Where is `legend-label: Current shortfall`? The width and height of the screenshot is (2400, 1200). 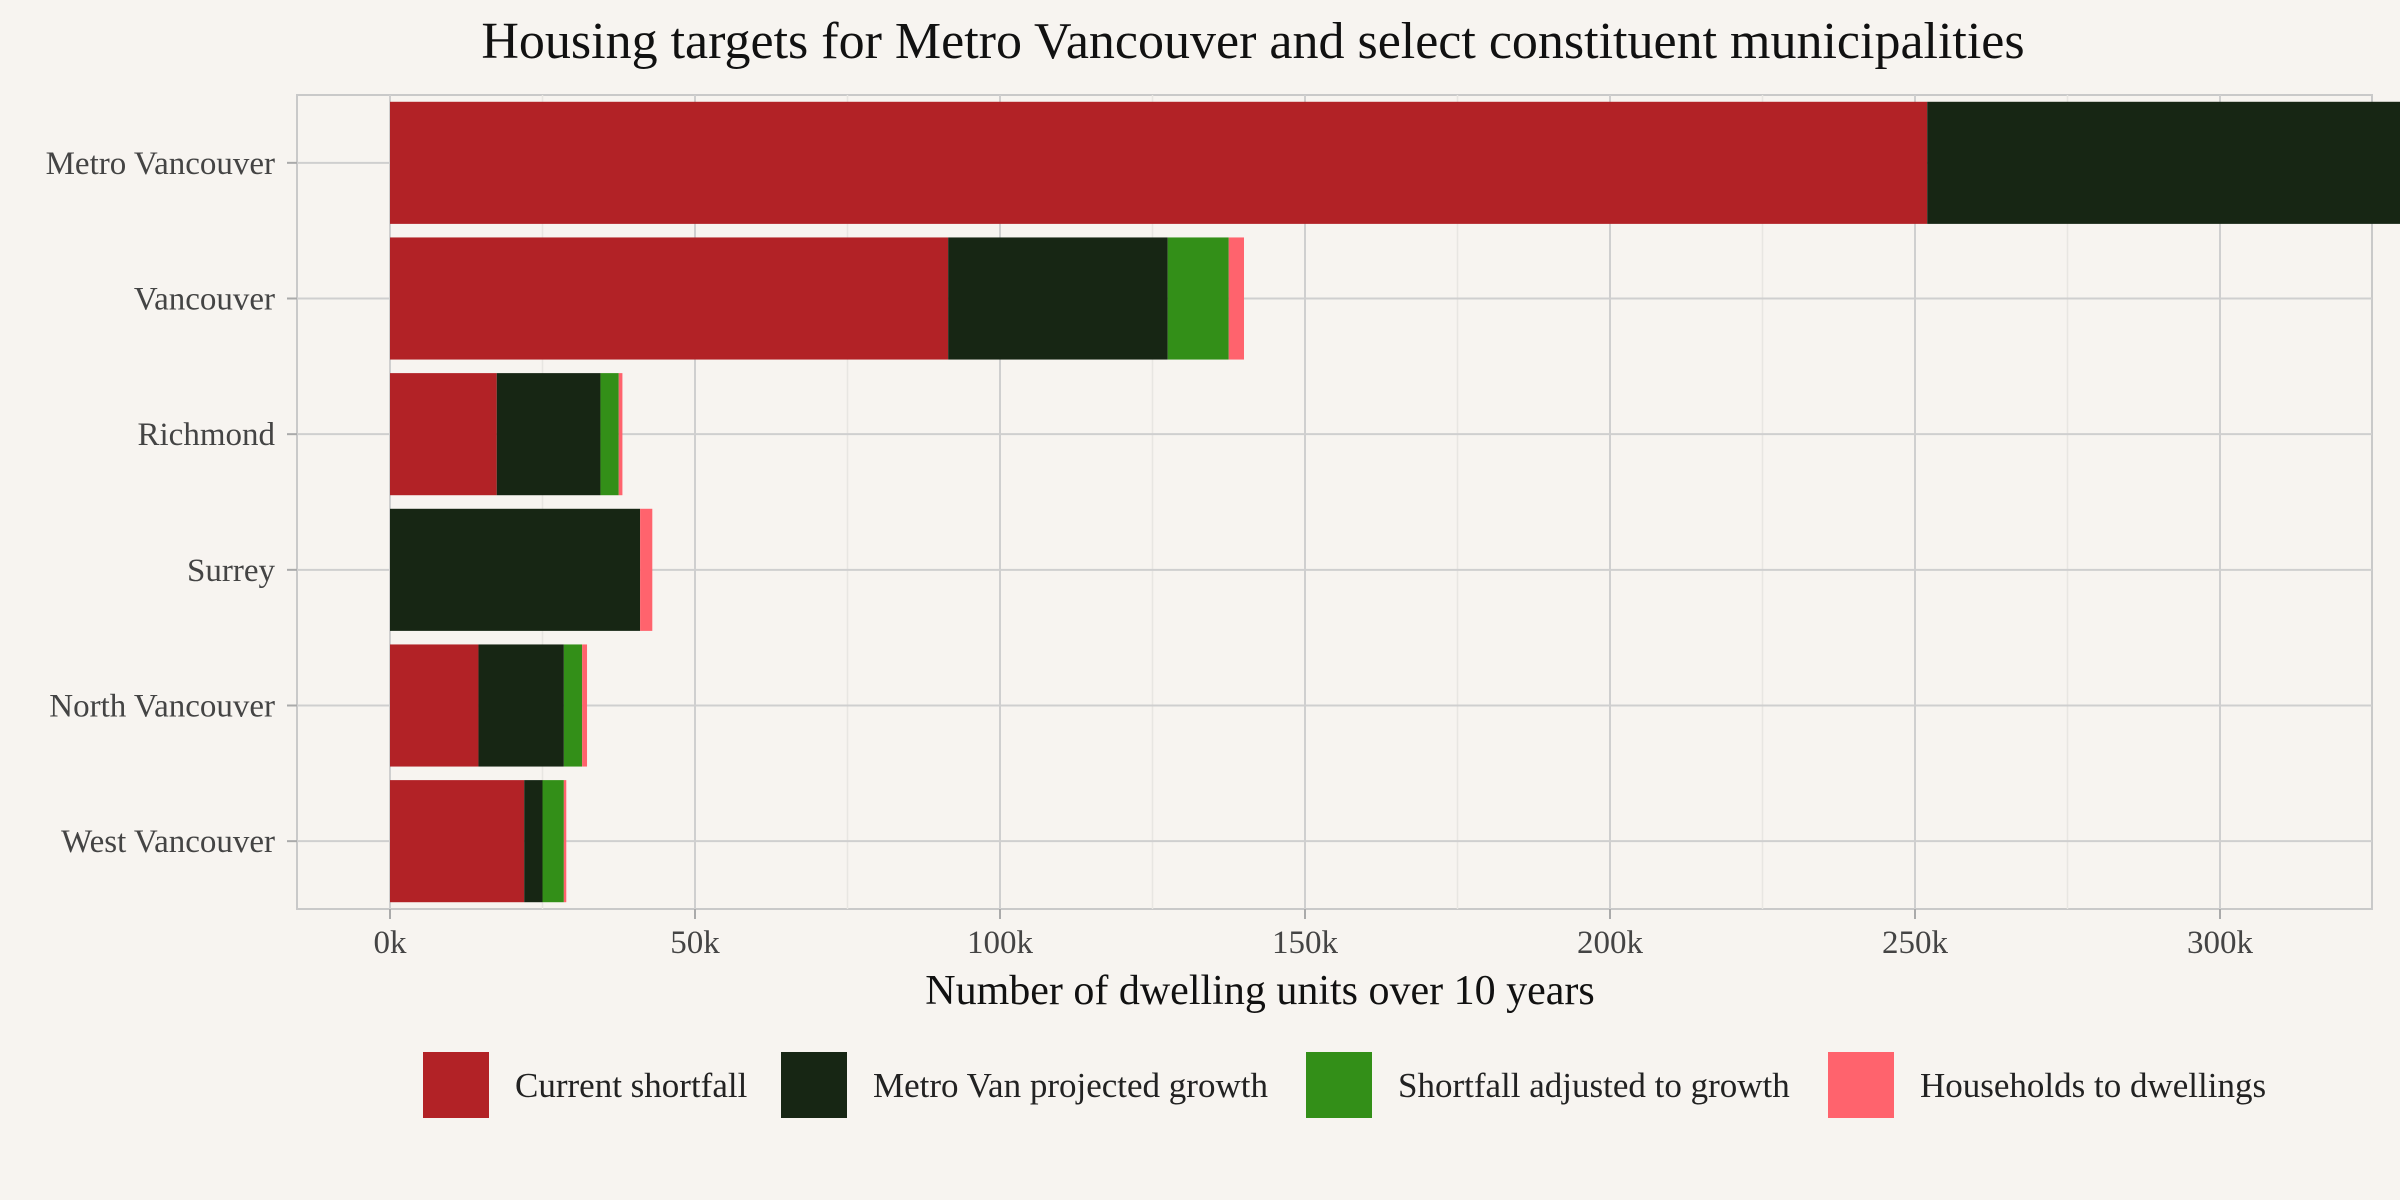 legend-label: Current shortfall is located at coordinates (631, 1085).